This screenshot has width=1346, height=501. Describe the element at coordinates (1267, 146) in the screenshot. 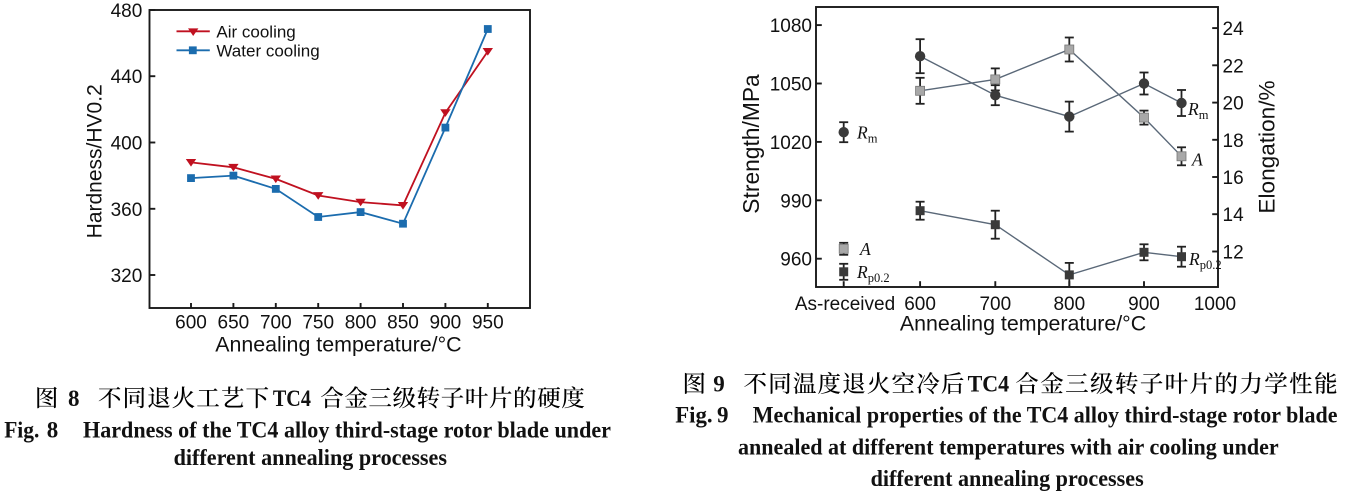

I see `svg-text: Elongation/%` at that location.